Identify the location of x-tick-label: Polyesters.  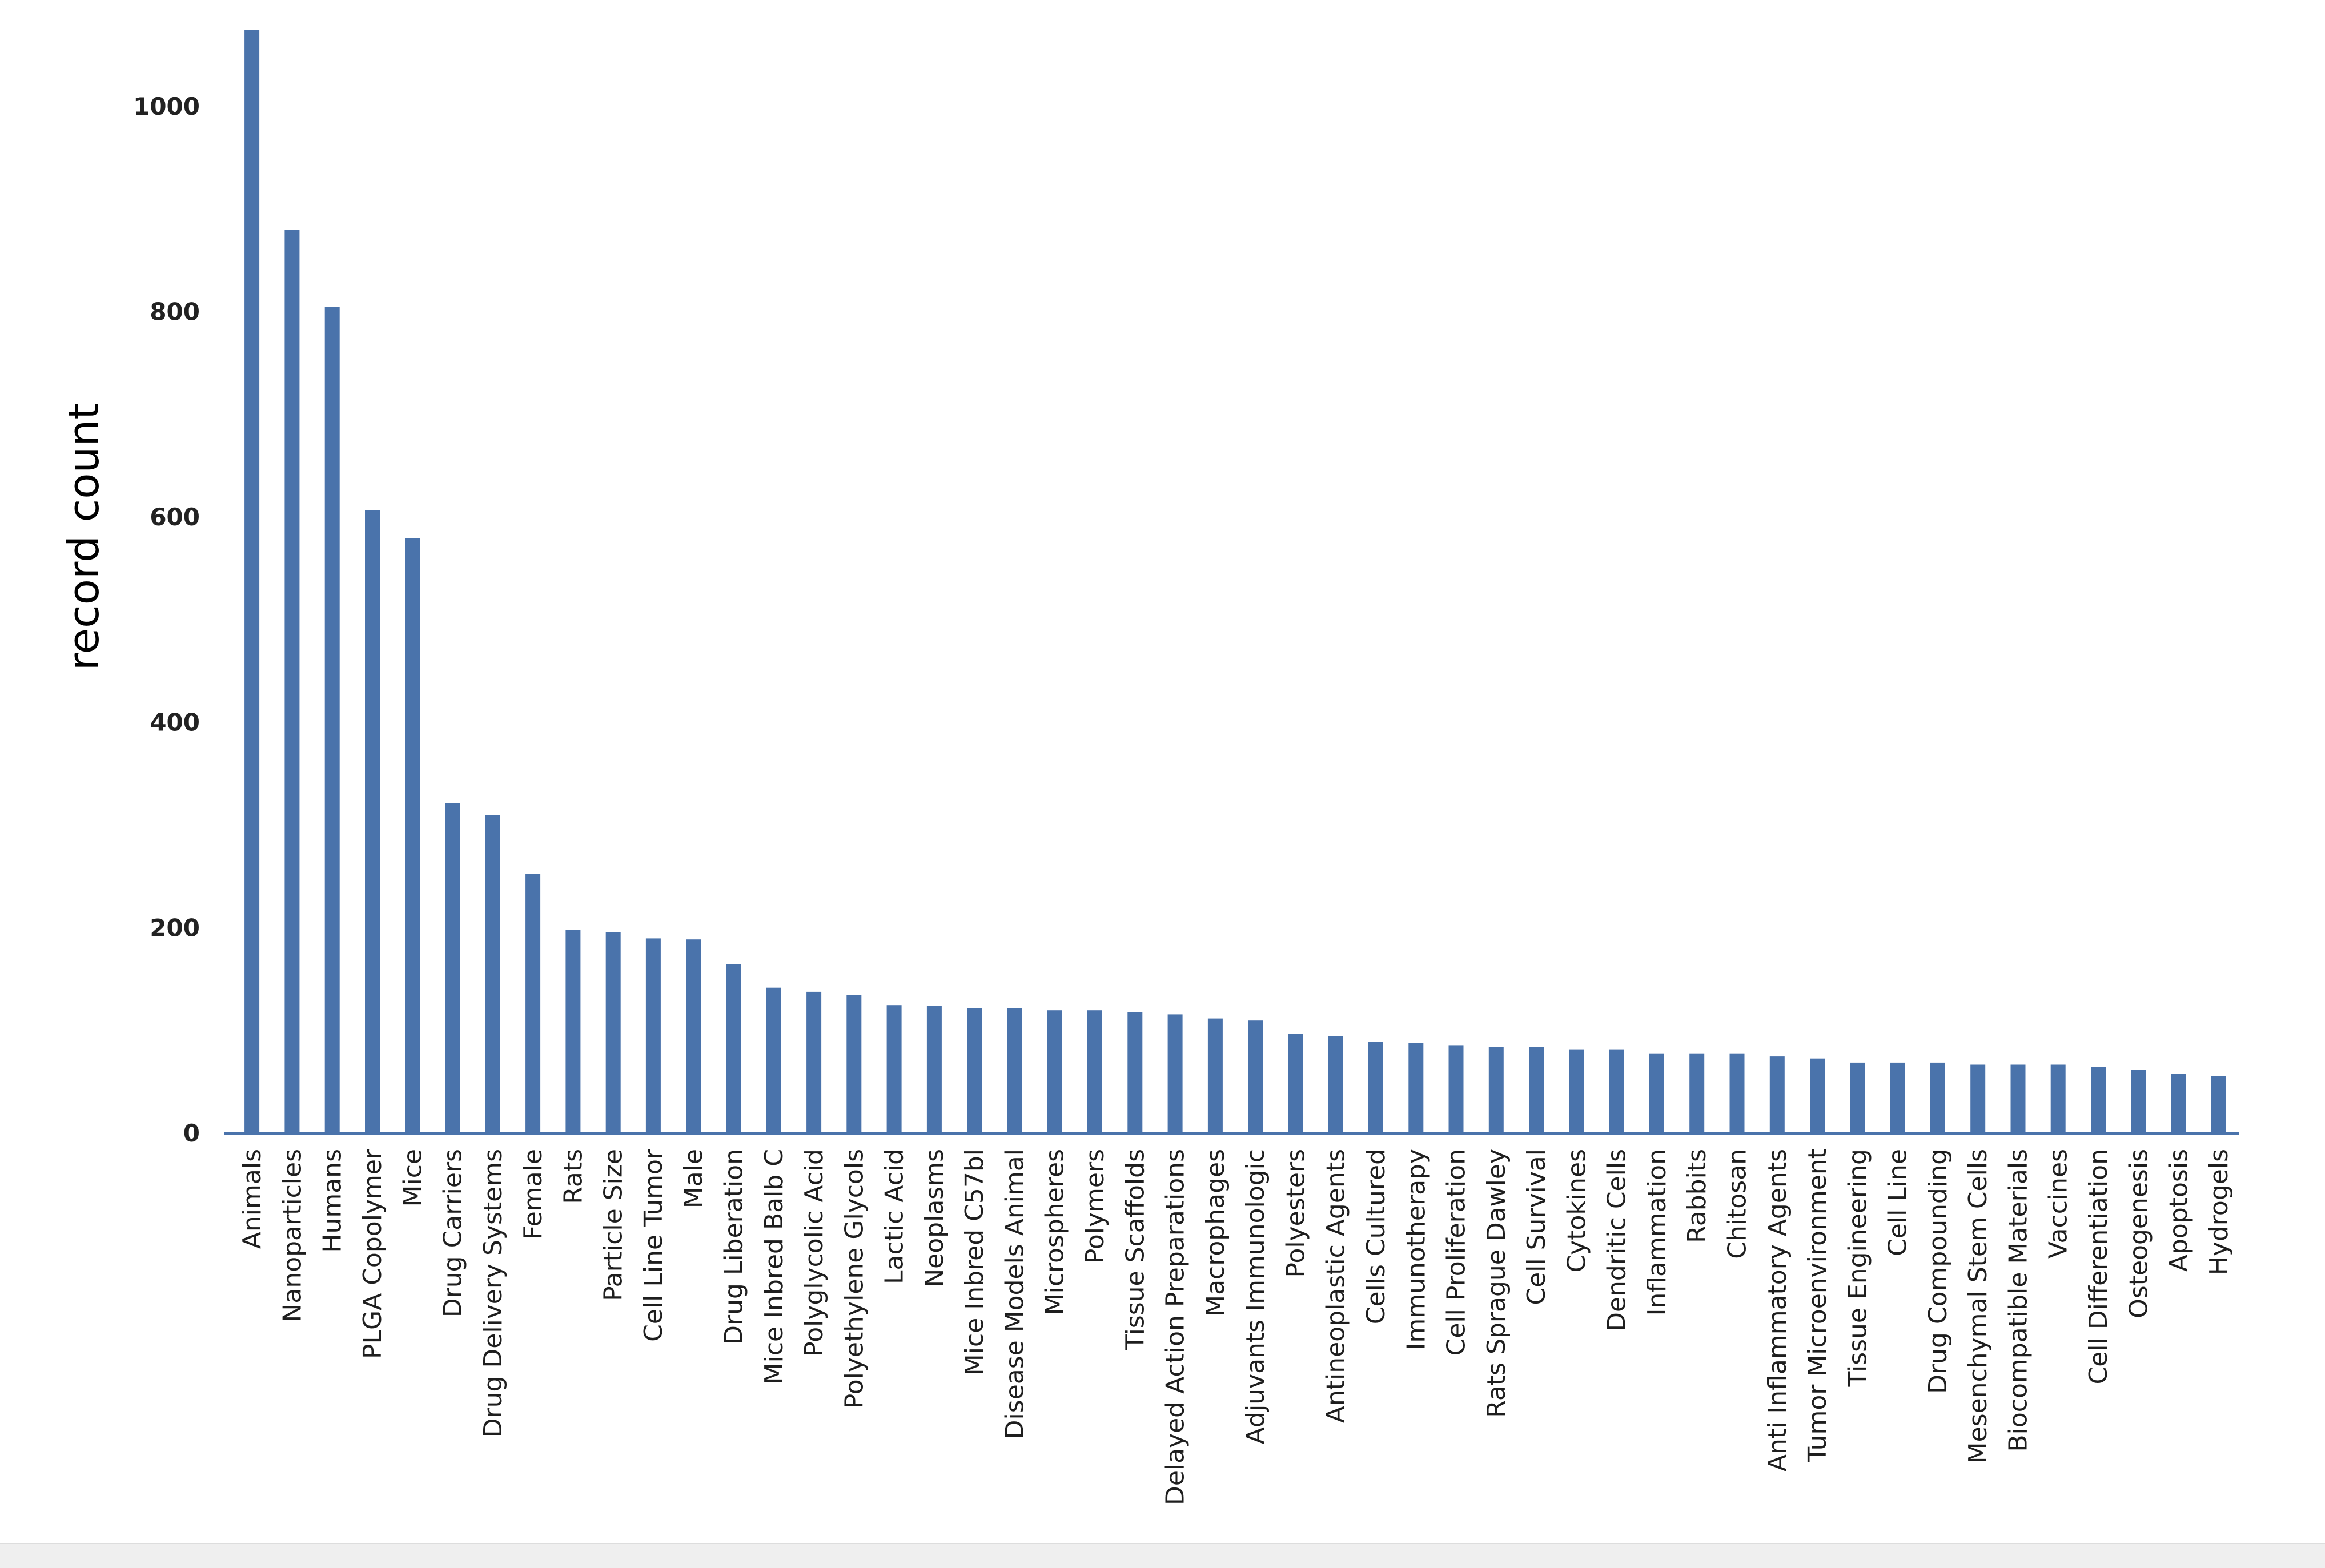
(1295, 1213).